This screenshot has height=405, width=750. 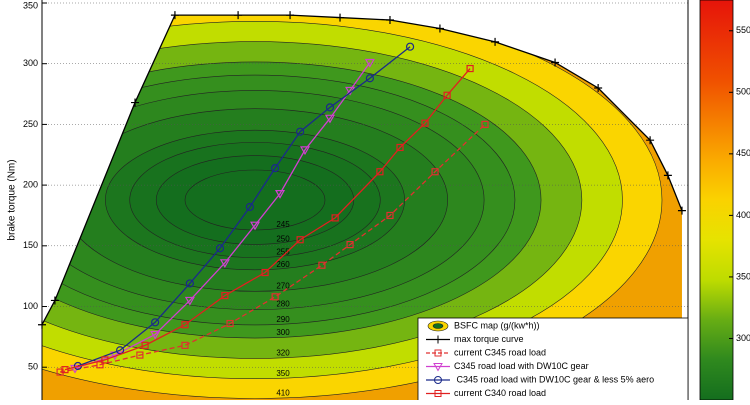 What do you see at coordinates (30, 5) in the screenshot?
I see `y-tick-label: 350` at bounding box center [30, 5].